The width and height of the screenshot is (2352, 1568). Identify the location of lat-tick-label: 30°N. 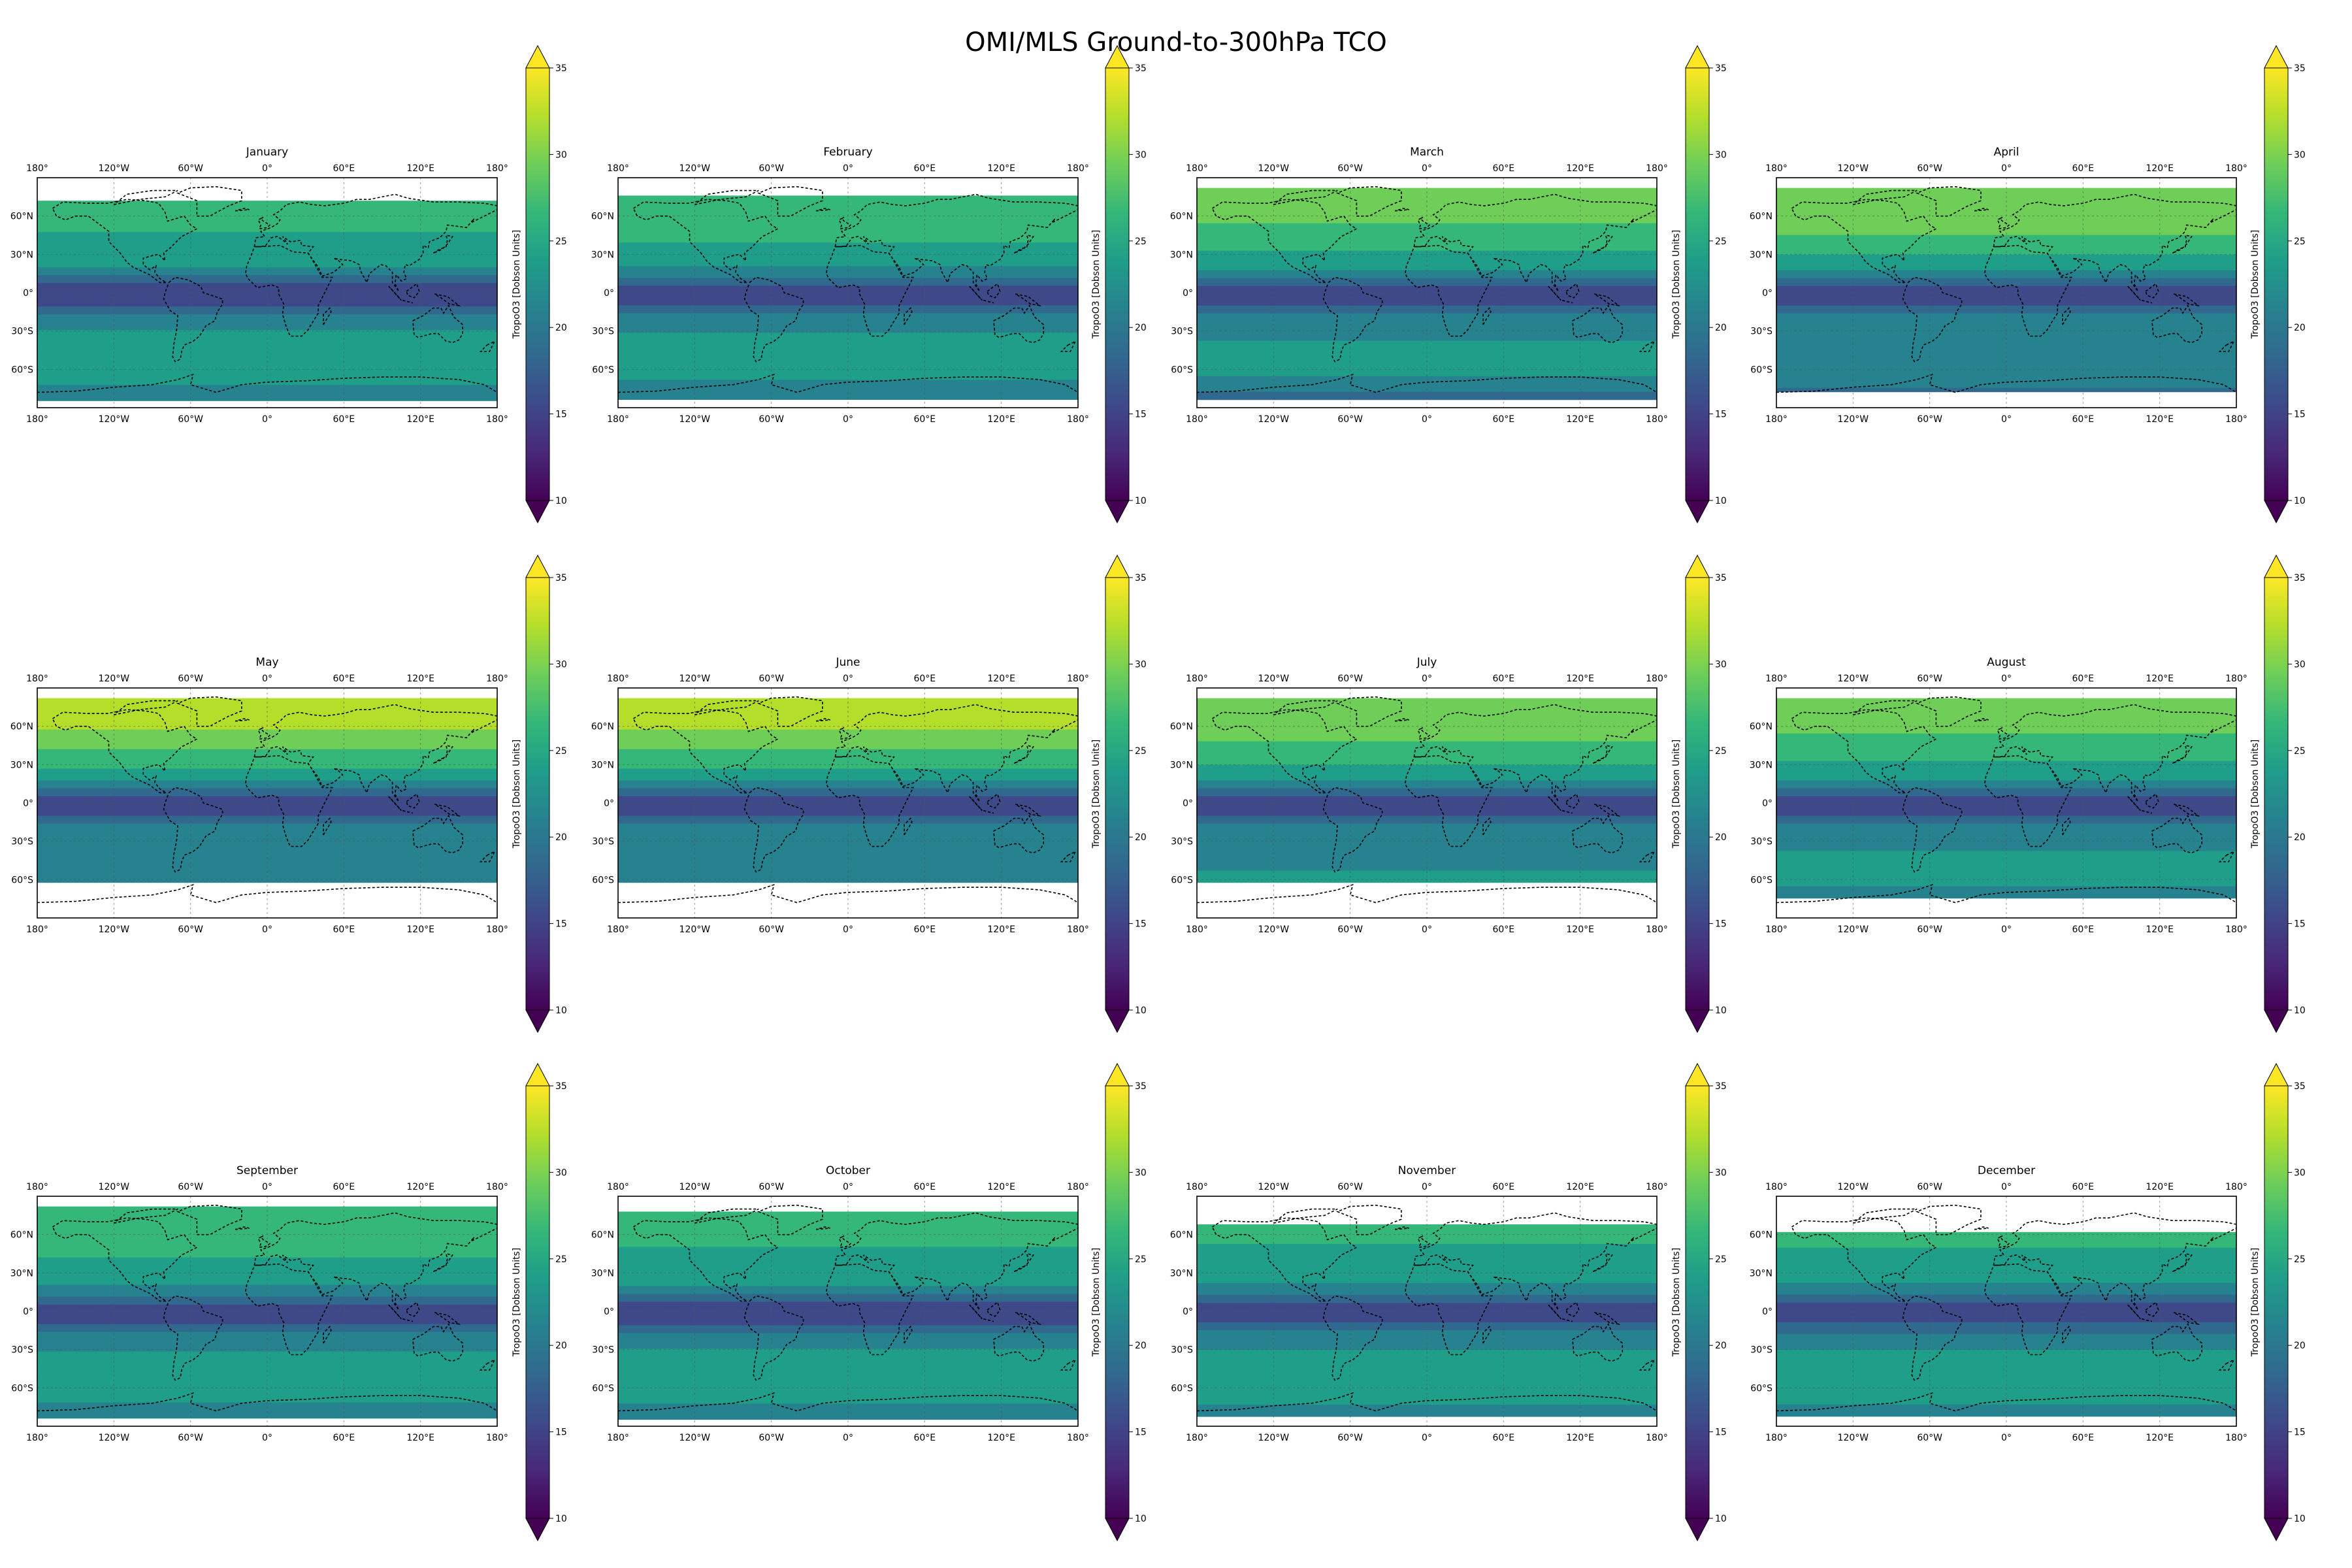
(1761, 255).